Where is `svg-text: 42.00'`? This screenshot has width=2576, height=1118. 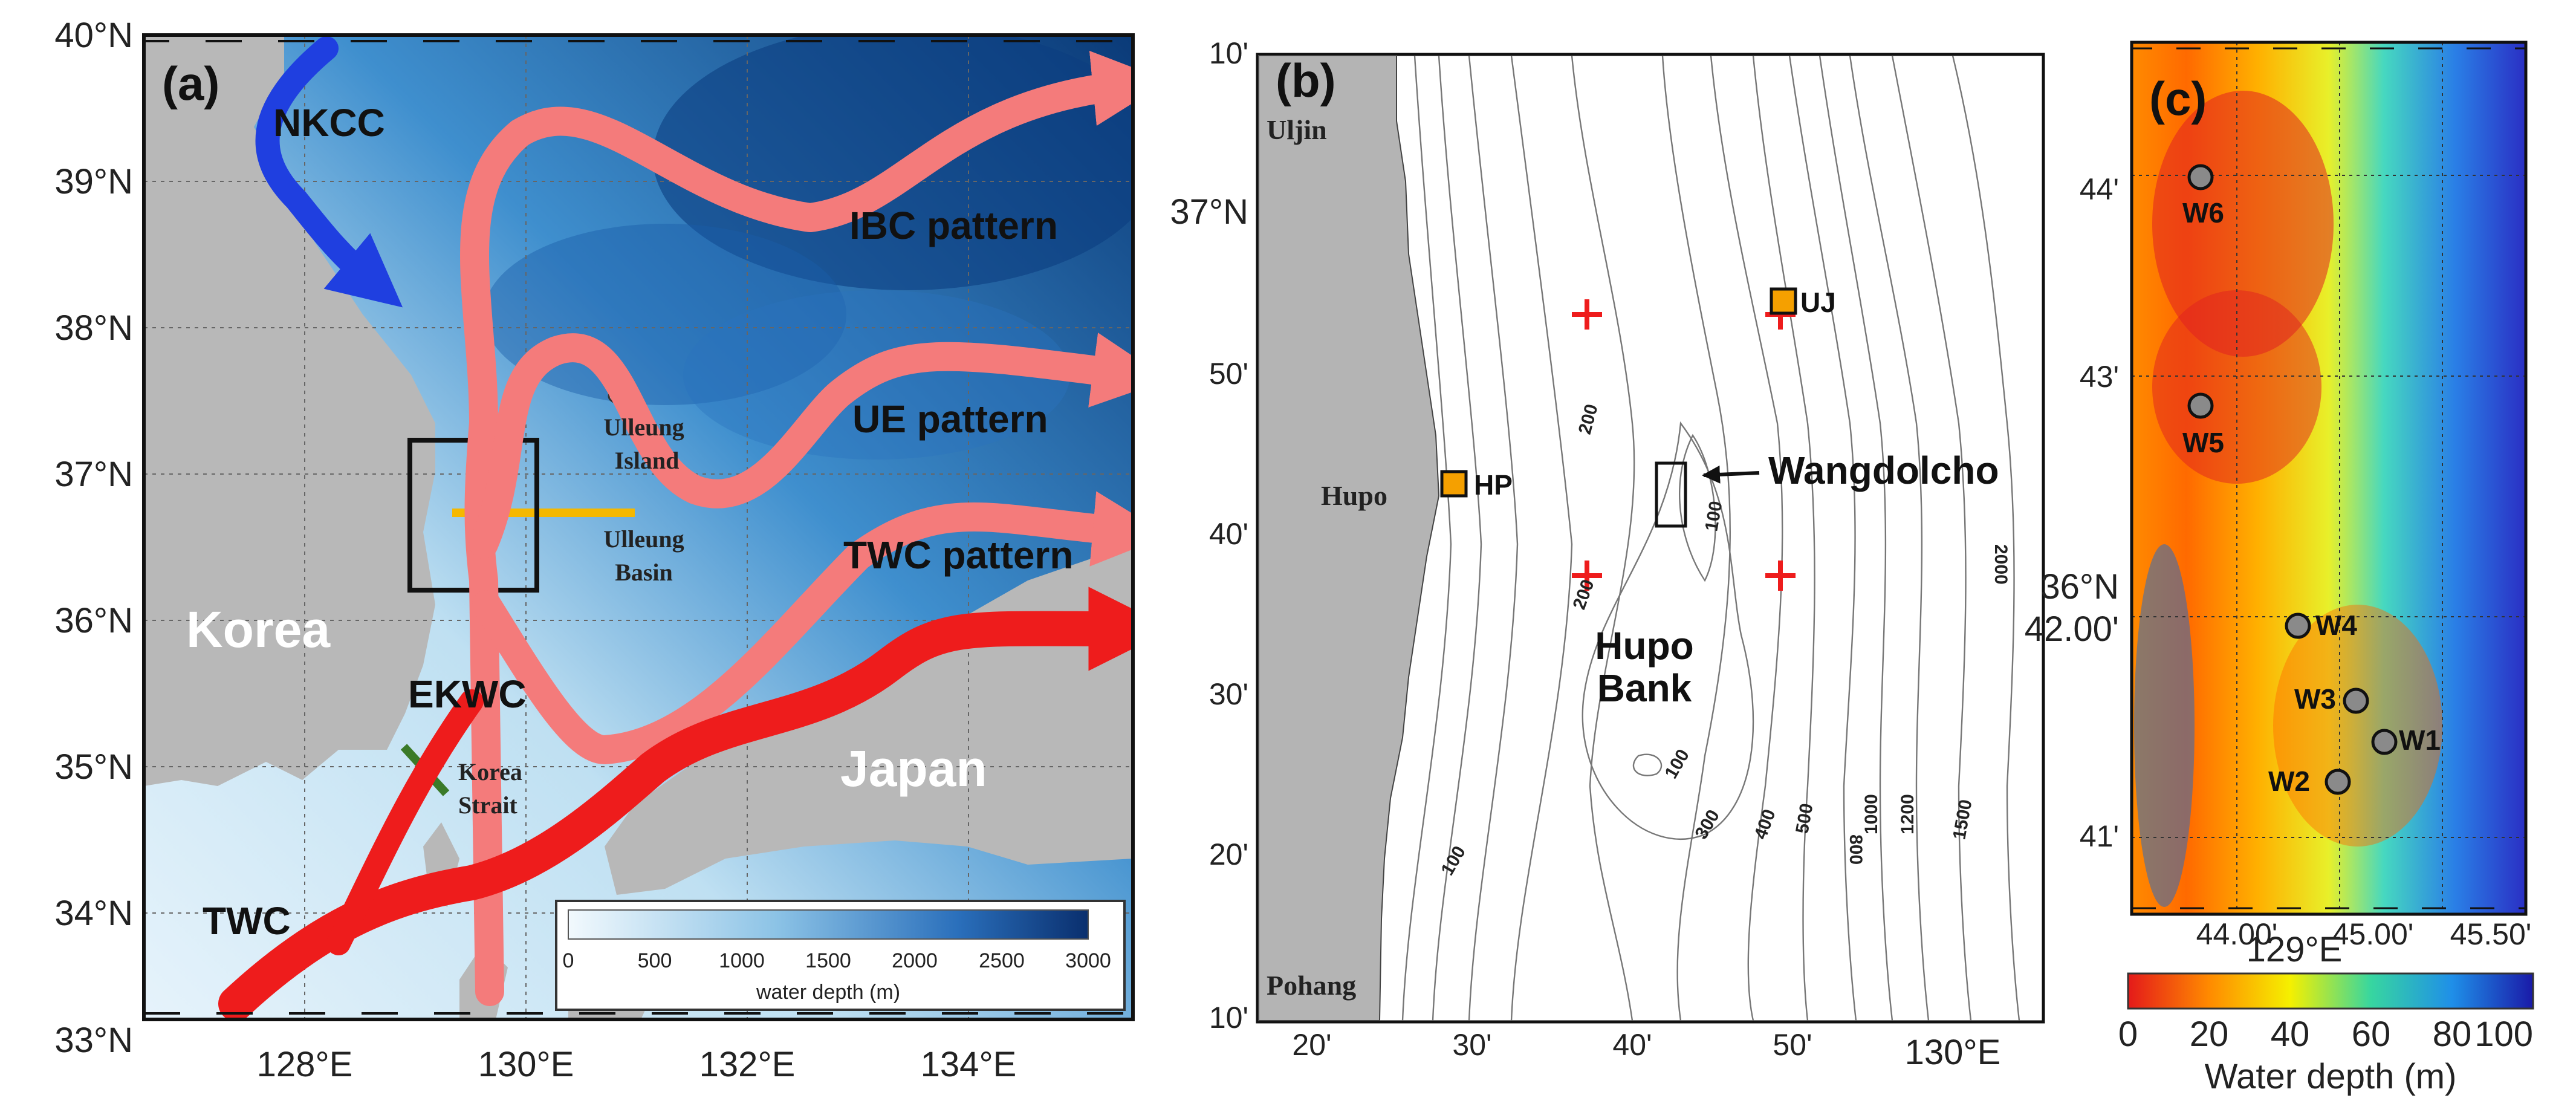 svg-text: 42.00' is located at coordinates (2072, 629).